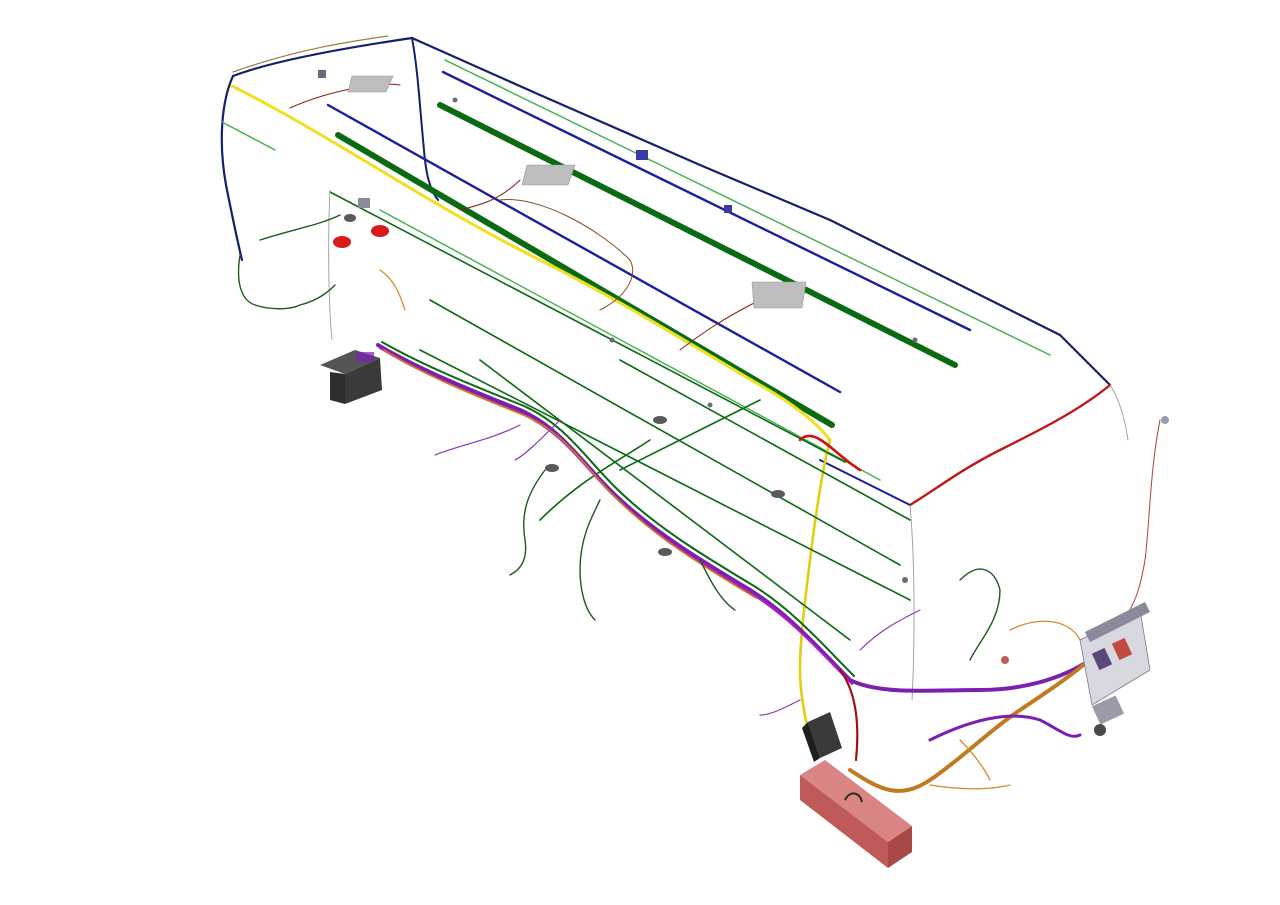 This screenshot has width=1280, height=905. I want to click on rear-ecu-module, so click(822, 737).